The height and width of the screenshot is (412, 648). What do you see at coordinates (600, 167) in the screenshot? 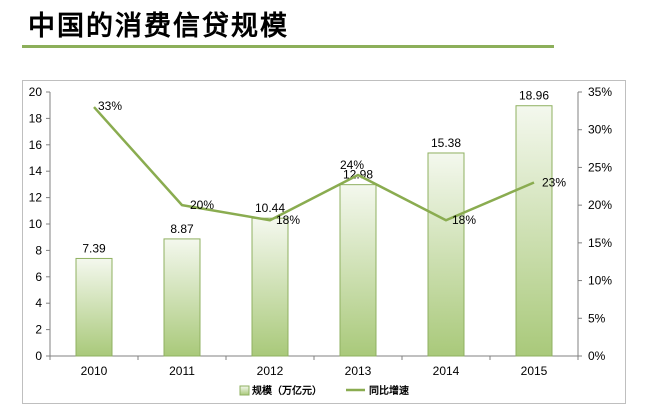
I see `right-axis-tick-label: 25%` at bounding box center [600, 167].